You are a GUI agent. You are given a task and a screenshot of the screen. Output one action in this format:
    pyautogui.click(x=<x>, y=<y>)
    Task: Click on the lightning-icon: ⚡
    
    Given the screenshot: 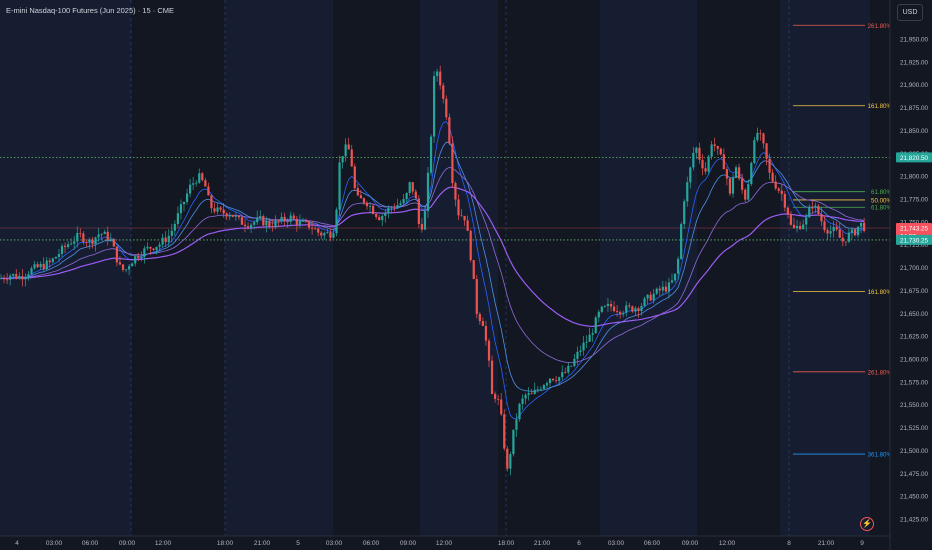 What is the action you would take?
    pyautogui.click(x=867, y=524)
    